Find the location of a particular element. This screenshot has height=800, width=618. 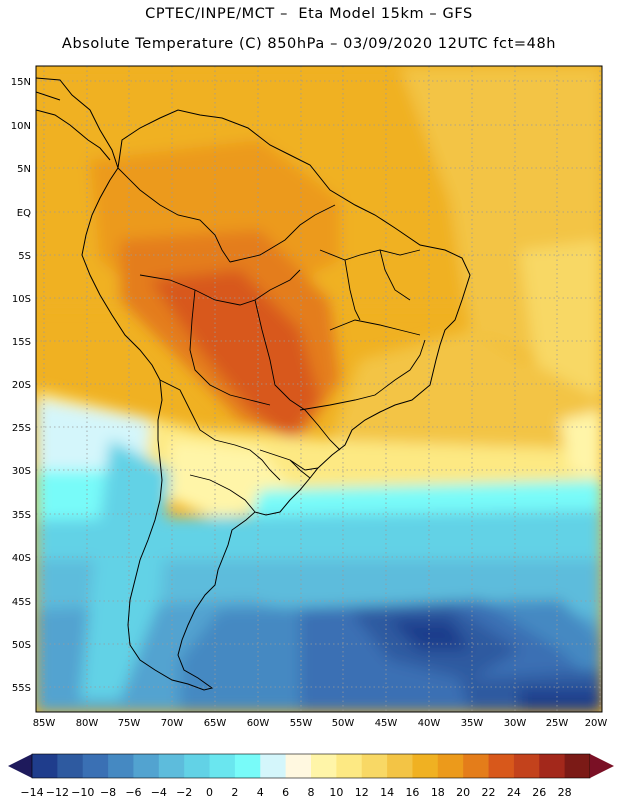

colorbar-label: 20 is located at coordinates (463, 792).